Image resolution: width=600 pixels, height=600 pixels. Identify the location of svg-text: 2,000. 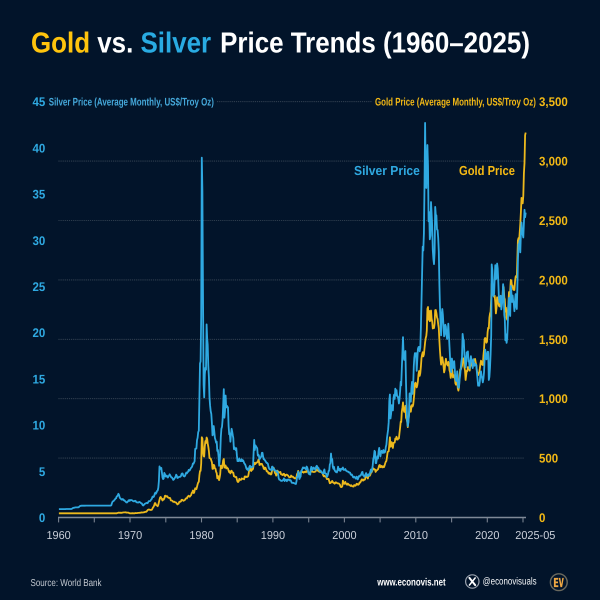
(553, 280).